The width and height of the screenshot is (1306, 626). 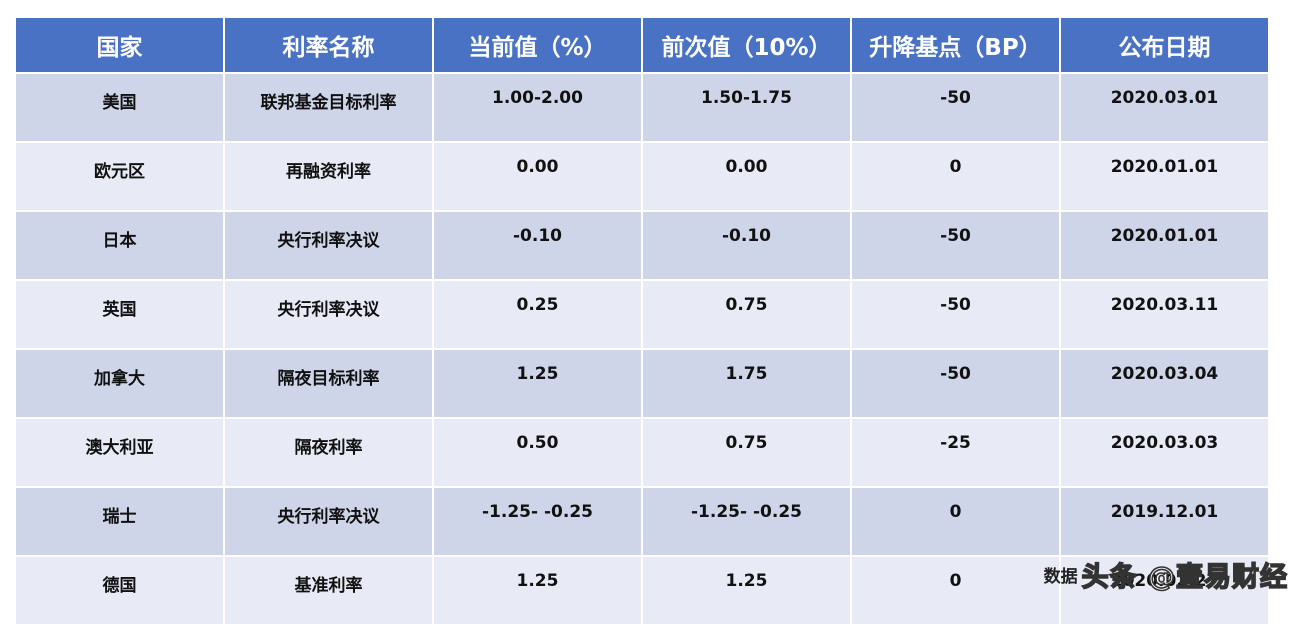 I want to click on header-bp-change: 升降基点（BP）, so click(x=955, y=45).